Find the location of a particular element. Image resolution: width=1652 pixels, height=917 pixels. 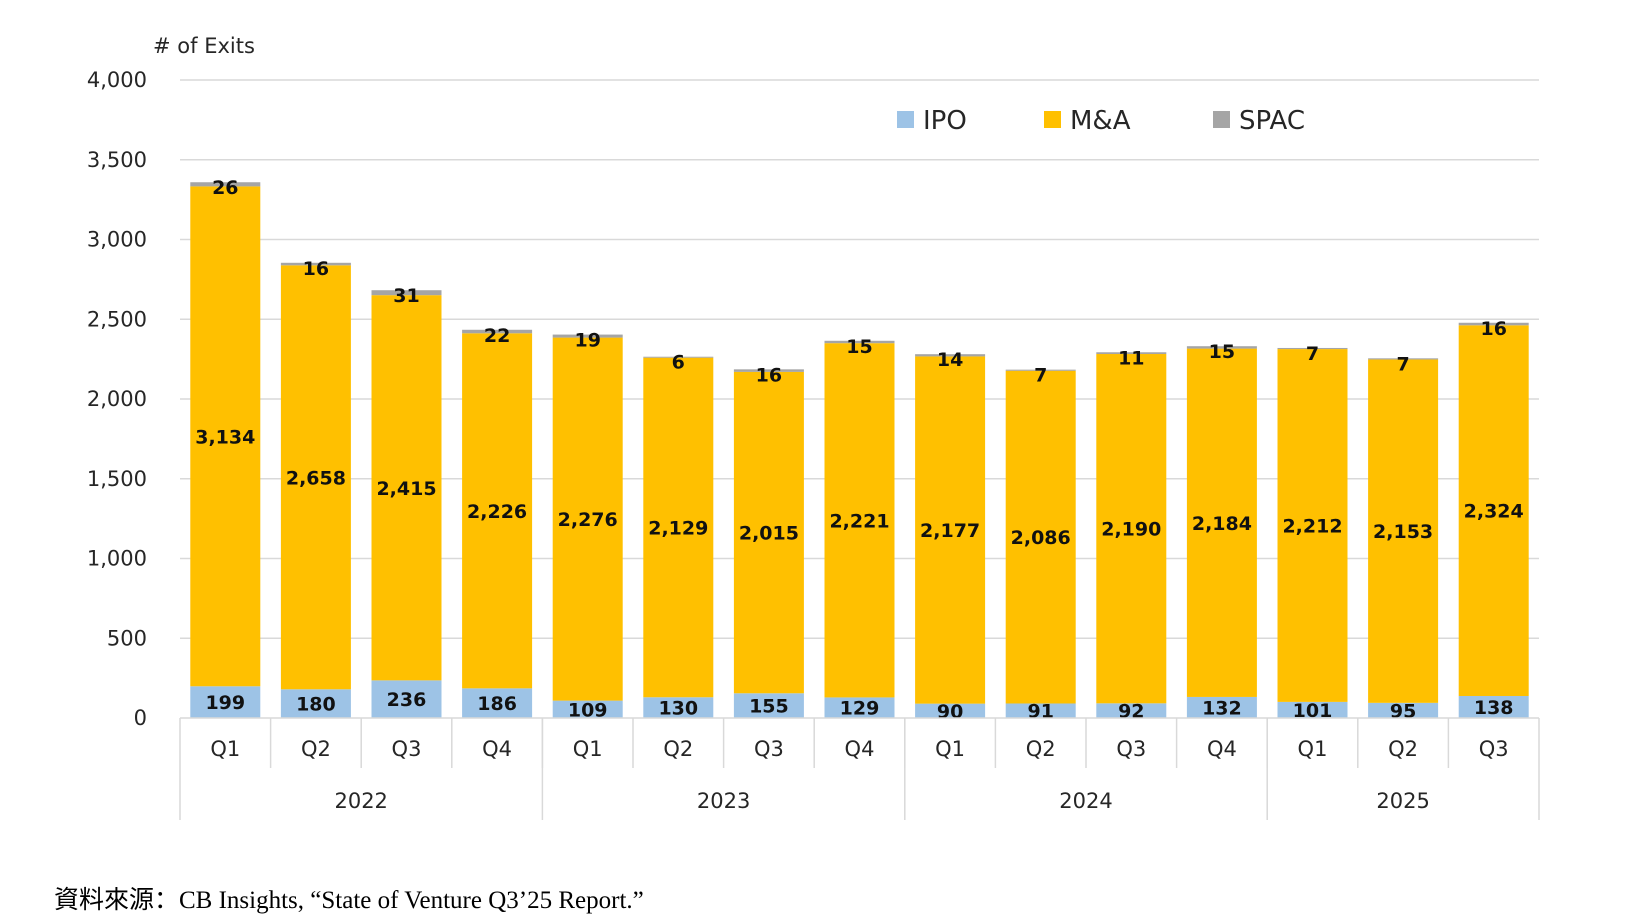

data-label: 2,276 is located at coordinates (588, 520).